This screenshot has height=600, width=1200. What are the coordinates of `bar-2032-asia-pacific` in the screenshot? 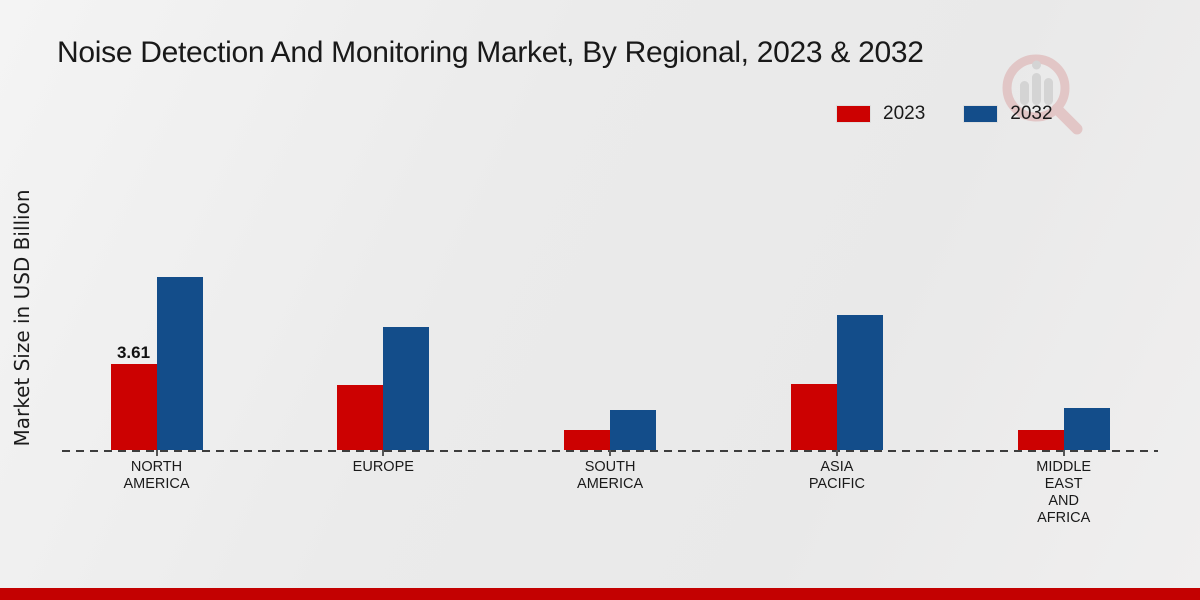 It's located at (859, 382).